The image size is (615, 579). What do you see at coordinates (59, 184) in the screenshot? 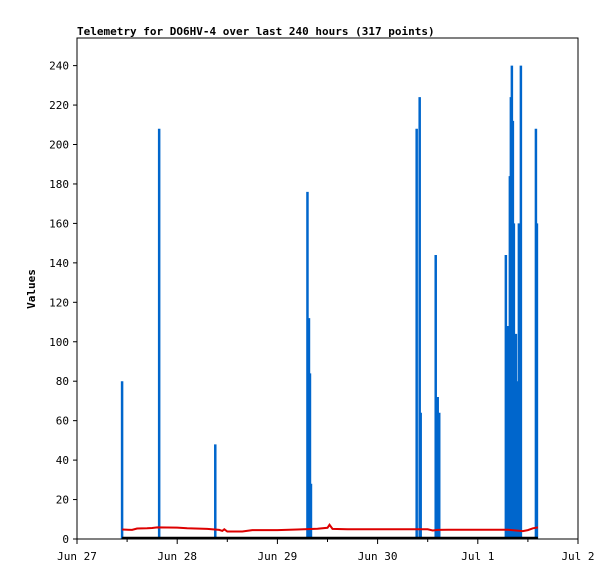
I see `y-tick-label: 180` at bounding box center [59, 184].